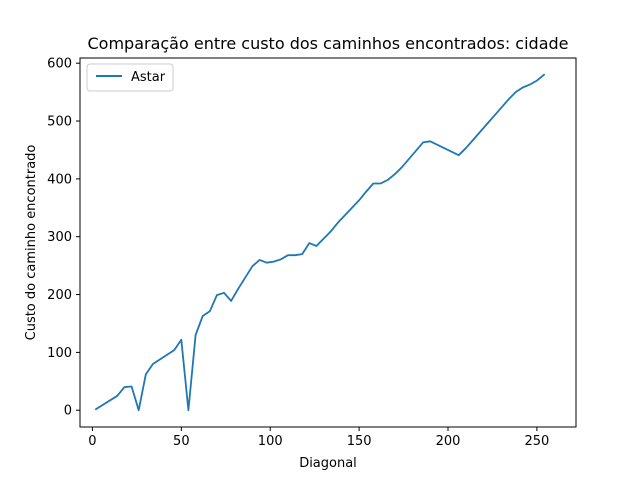 The width and height of the screenshot is (640, 484). Describe the element at coordinates (92, 441) in the screenshot. I see `x-tick-label-0: 0` at that location.